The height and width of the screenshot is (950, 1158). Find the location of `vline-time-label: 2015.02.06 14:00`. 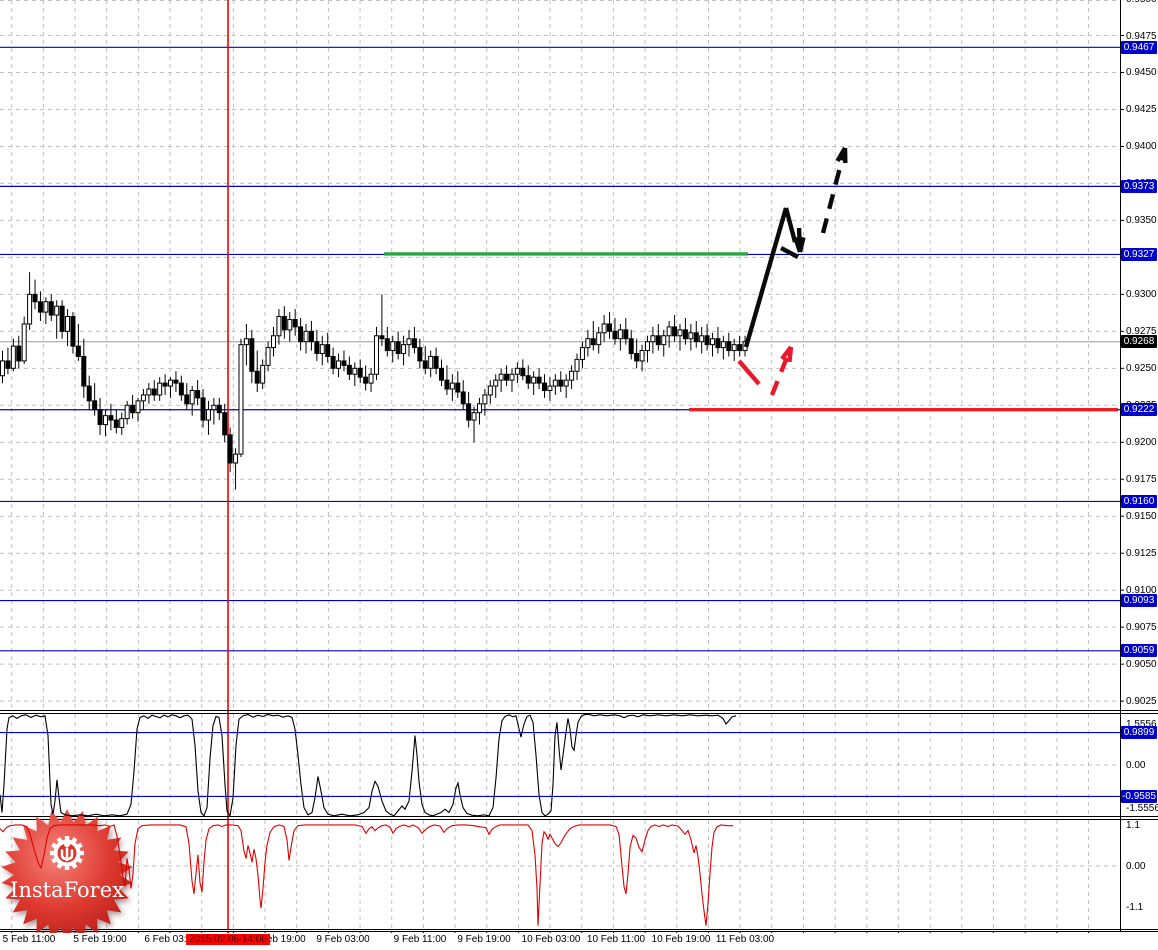

vline-time-label: 2015.02.06 14:00 is located at coordinates (228, 939).